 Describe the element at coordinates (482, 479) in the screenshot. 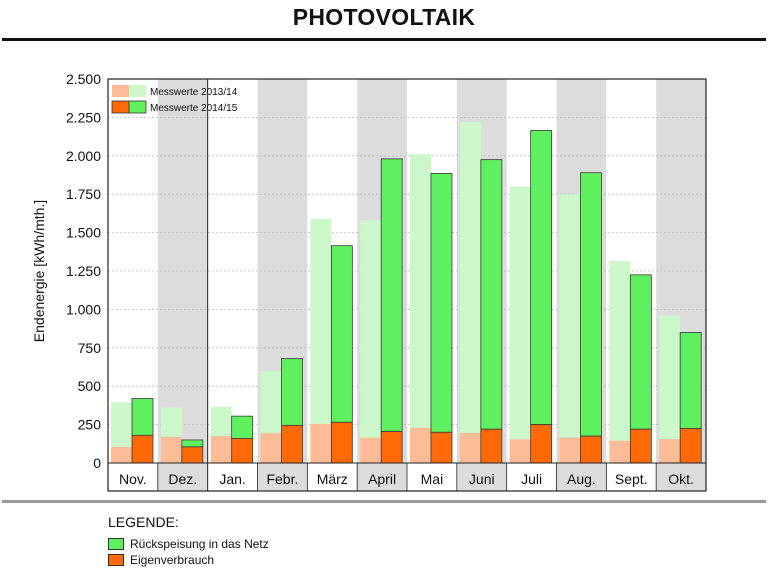

I see `x-tick-label-8: Juni` at that location.